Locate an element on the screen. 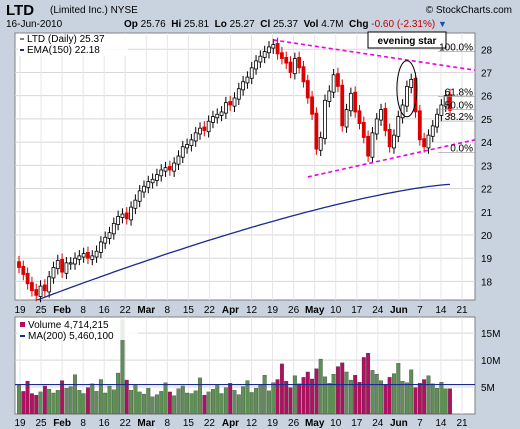  volume-legend-label: Volume 4,714,215 is located at coordinates (68, 325).